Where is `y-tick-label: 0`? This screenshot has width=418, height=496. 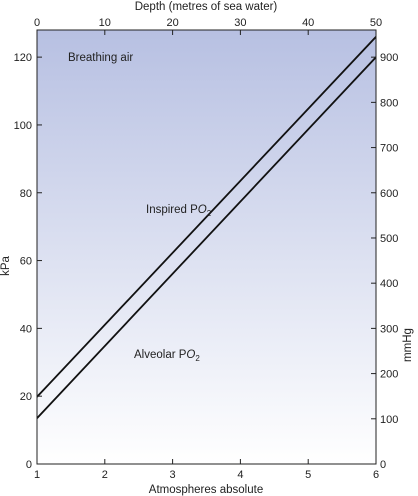
y-tick-label: 0 is located at coordinates (29, 465).